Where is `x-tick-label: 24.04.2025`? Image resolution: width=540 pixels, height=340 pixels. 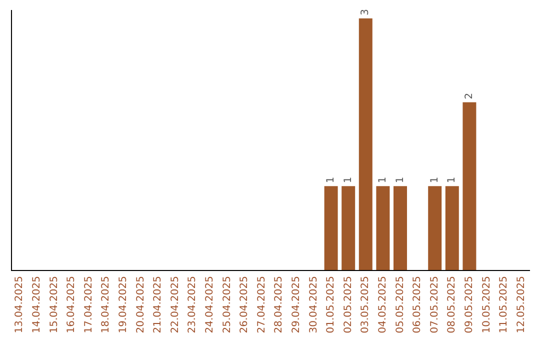 x-tick-label: 24.04.2025 is located at coordinates (210, 305).